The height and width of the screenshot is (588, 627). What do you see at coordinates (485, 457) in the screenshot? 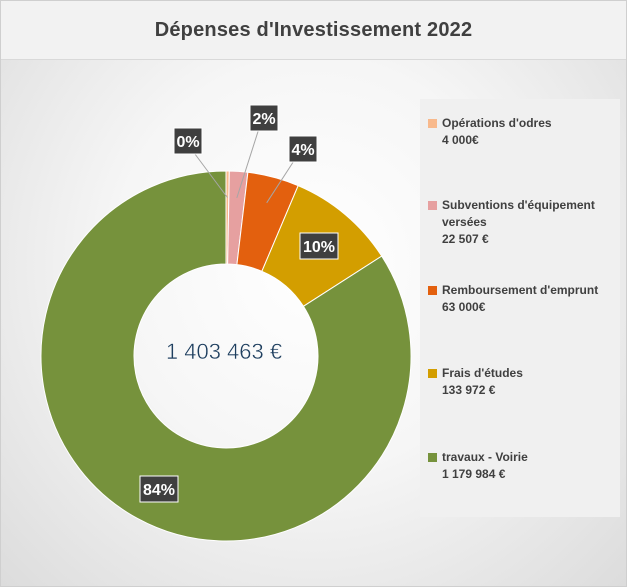
I see `legend-label: travaux - Voirie` at bounding box center [485, 457].